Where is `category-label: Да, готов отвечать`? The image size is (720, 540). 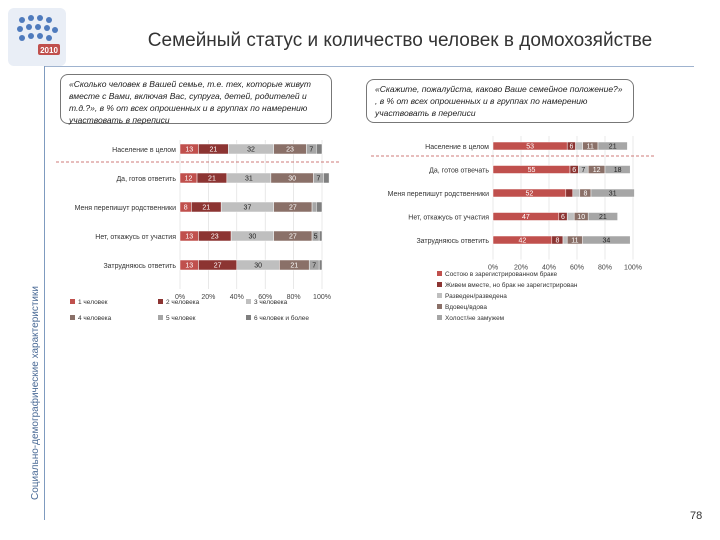 category-label: Да, готов отвечать is located at coordinates (459, 171).